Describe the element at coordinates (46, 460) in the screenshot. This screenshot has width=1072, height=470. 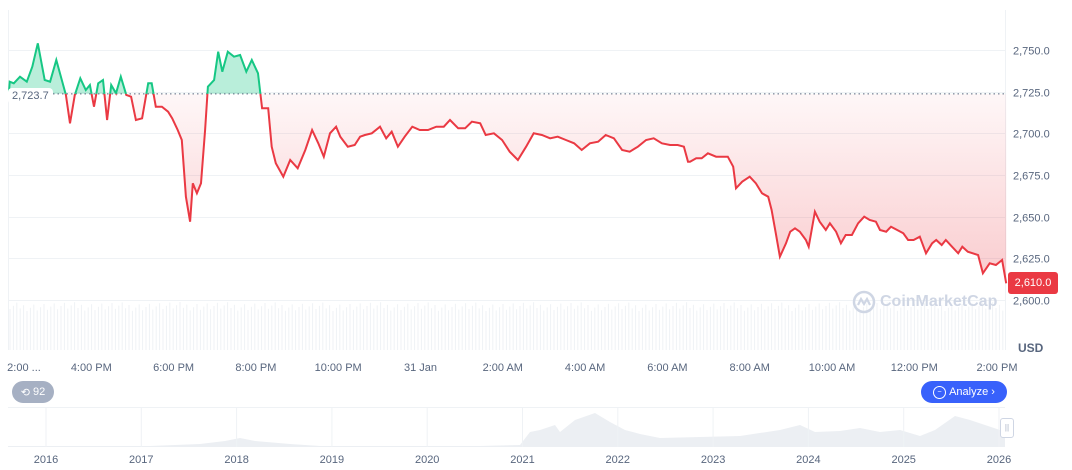
I see `navigator-year-label: 2016` at that location.